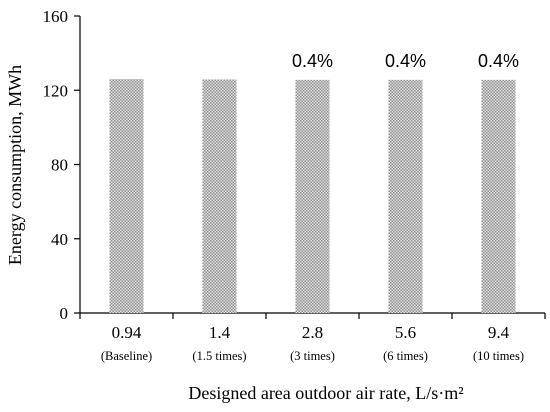 This screenshot has height=412, width=550. Describe the element at coordinates (15, 165) in the screenshot. I see `y-axis-title: Energy consumption, MWh` at that location.